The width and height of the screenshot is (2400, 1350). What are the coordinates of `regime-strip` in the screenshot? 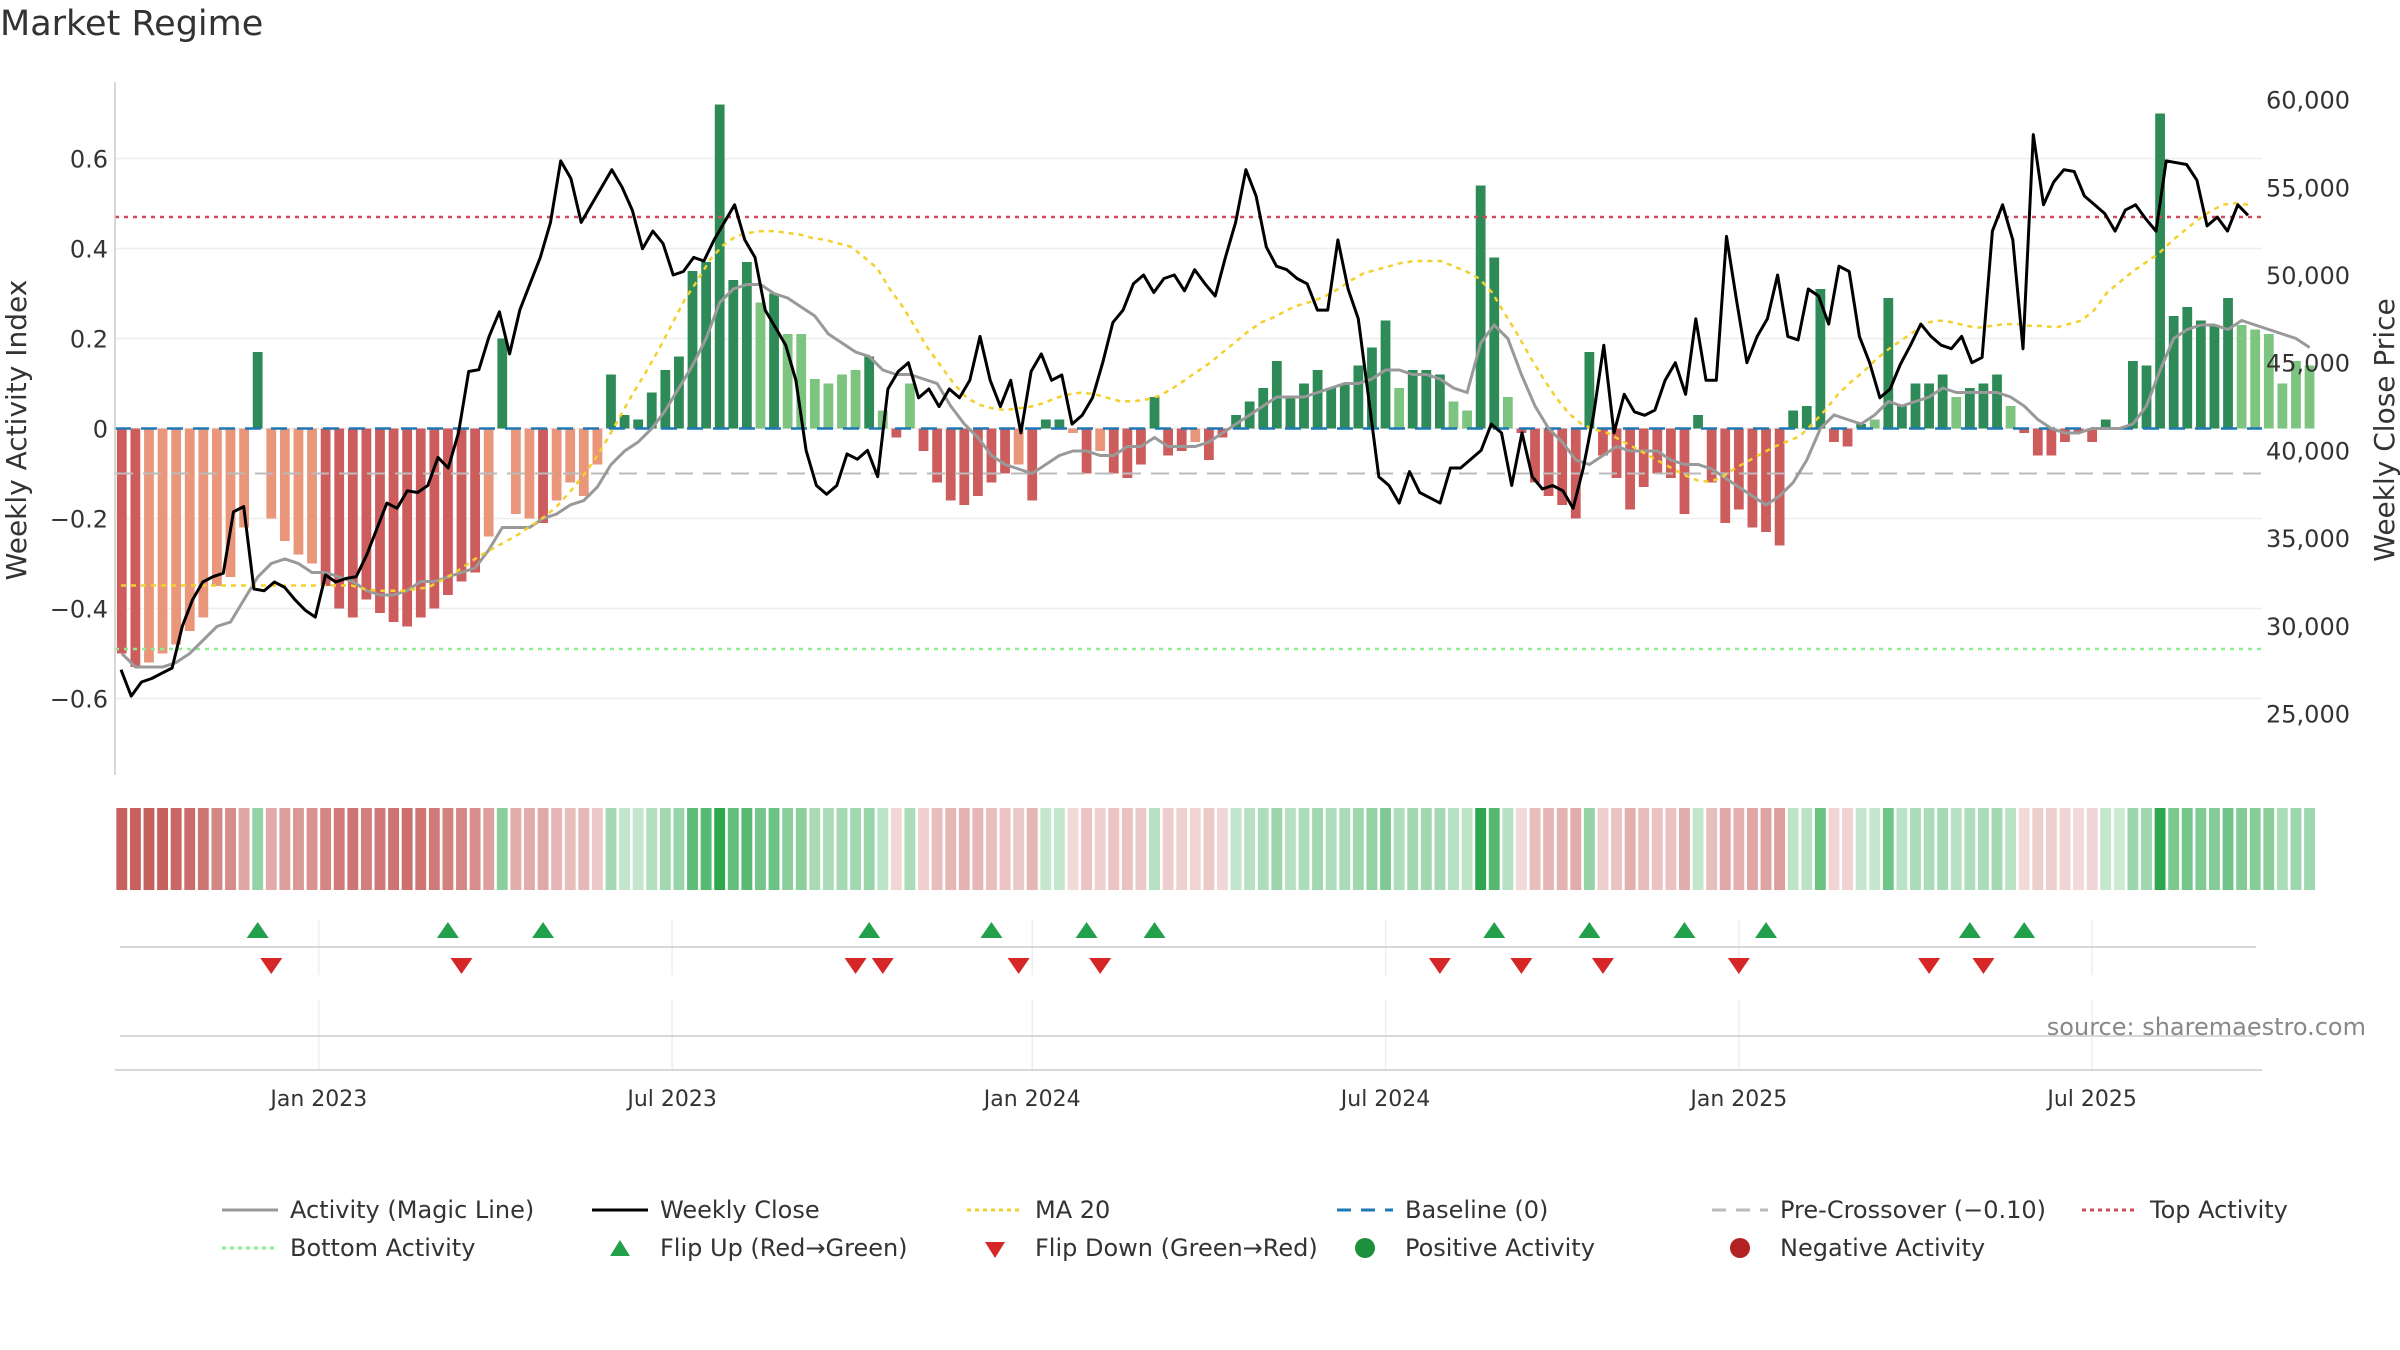 It's located at (1215, 849).